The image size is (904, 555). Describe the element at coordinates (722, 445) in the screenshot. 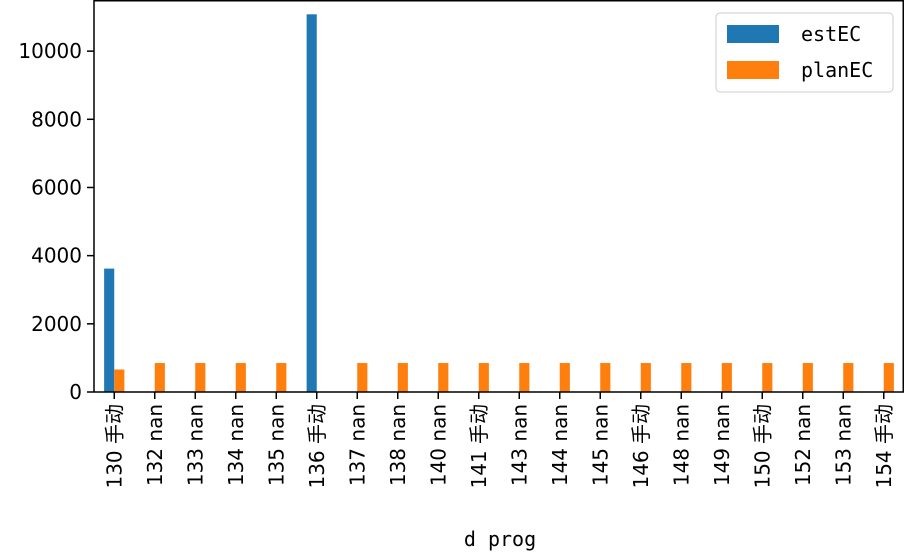

I see `x-tick-label: 149 nan` at that location.